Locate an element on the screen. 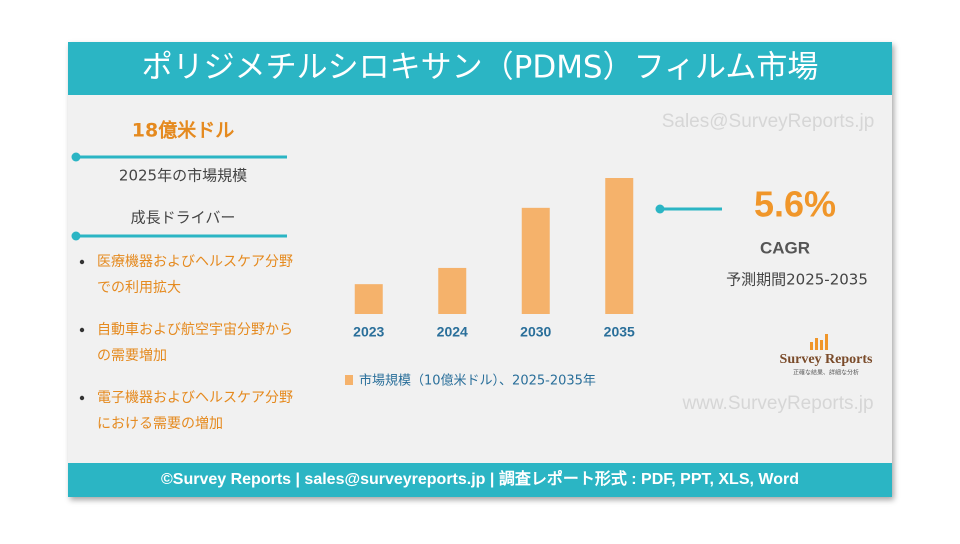 The width and height of the screenshot is (960, 544). driver-text: における需要の増加 is located at coordinates (160, 424).